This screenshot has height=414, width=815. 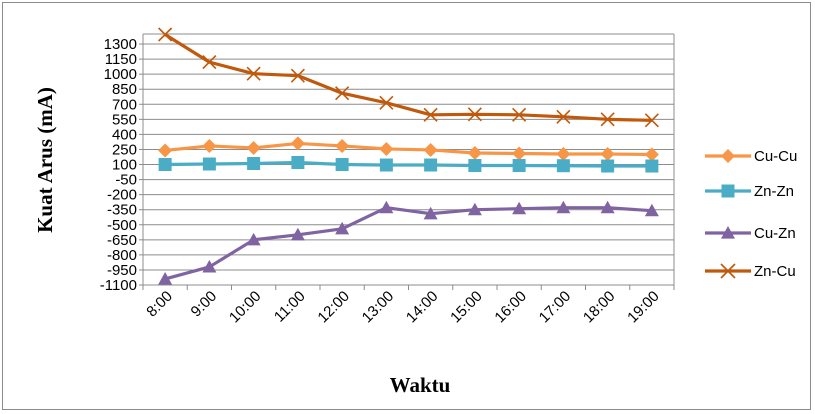 I want to click on x-tick-label: 19:00, so click(x=643, y=307).